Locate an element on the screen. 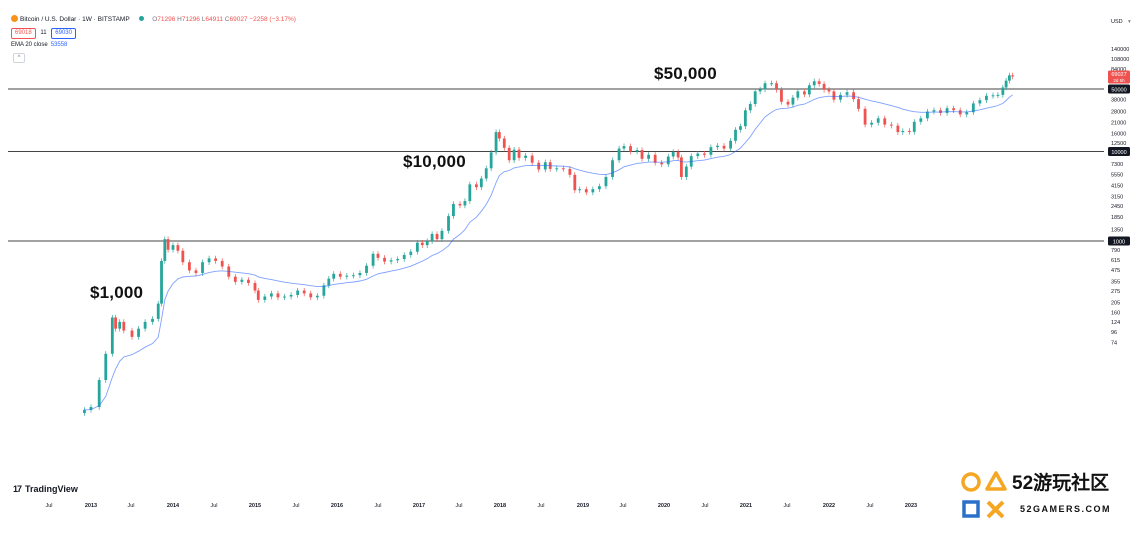 The image size is (1139, 535). x-tick-label: 2014 is located at coordinates (173, 506).